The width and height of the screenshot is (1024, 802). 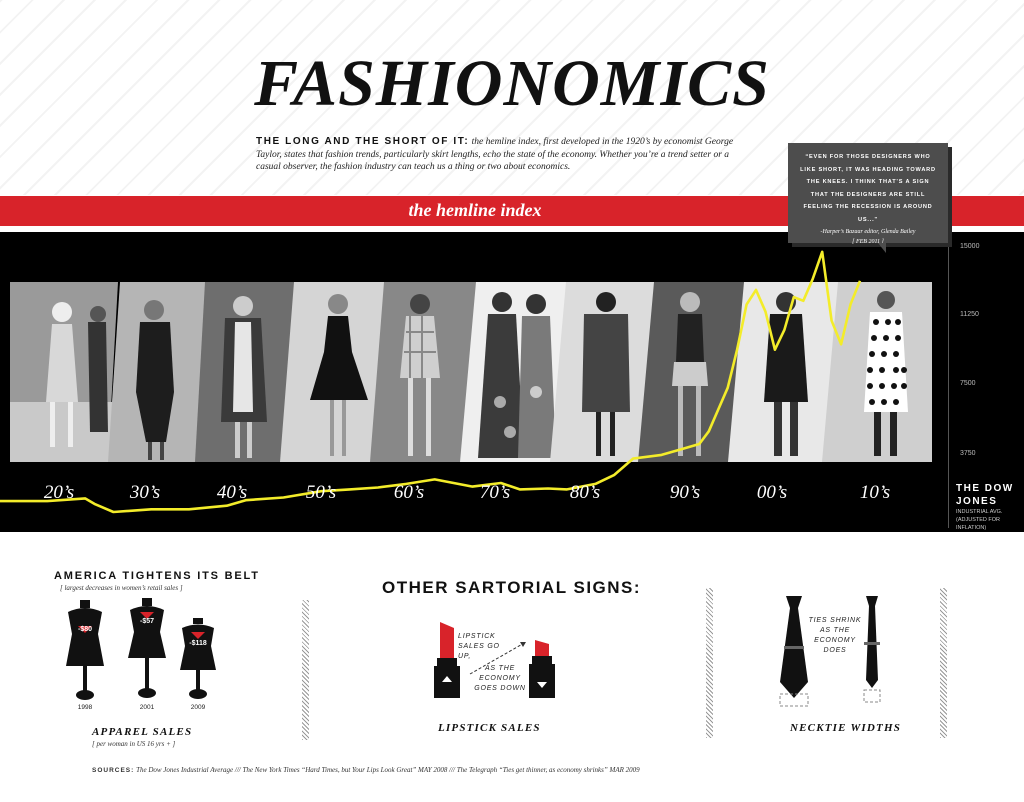 I want to click on lipstick-up-icon, so click(x=447, y=662).